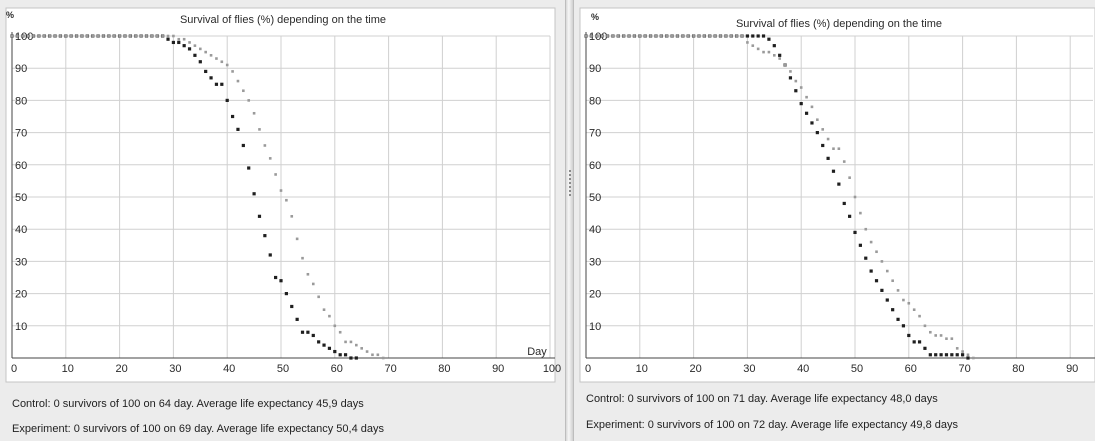  I want to click on y-tick-label: 70, so click(21, 134).